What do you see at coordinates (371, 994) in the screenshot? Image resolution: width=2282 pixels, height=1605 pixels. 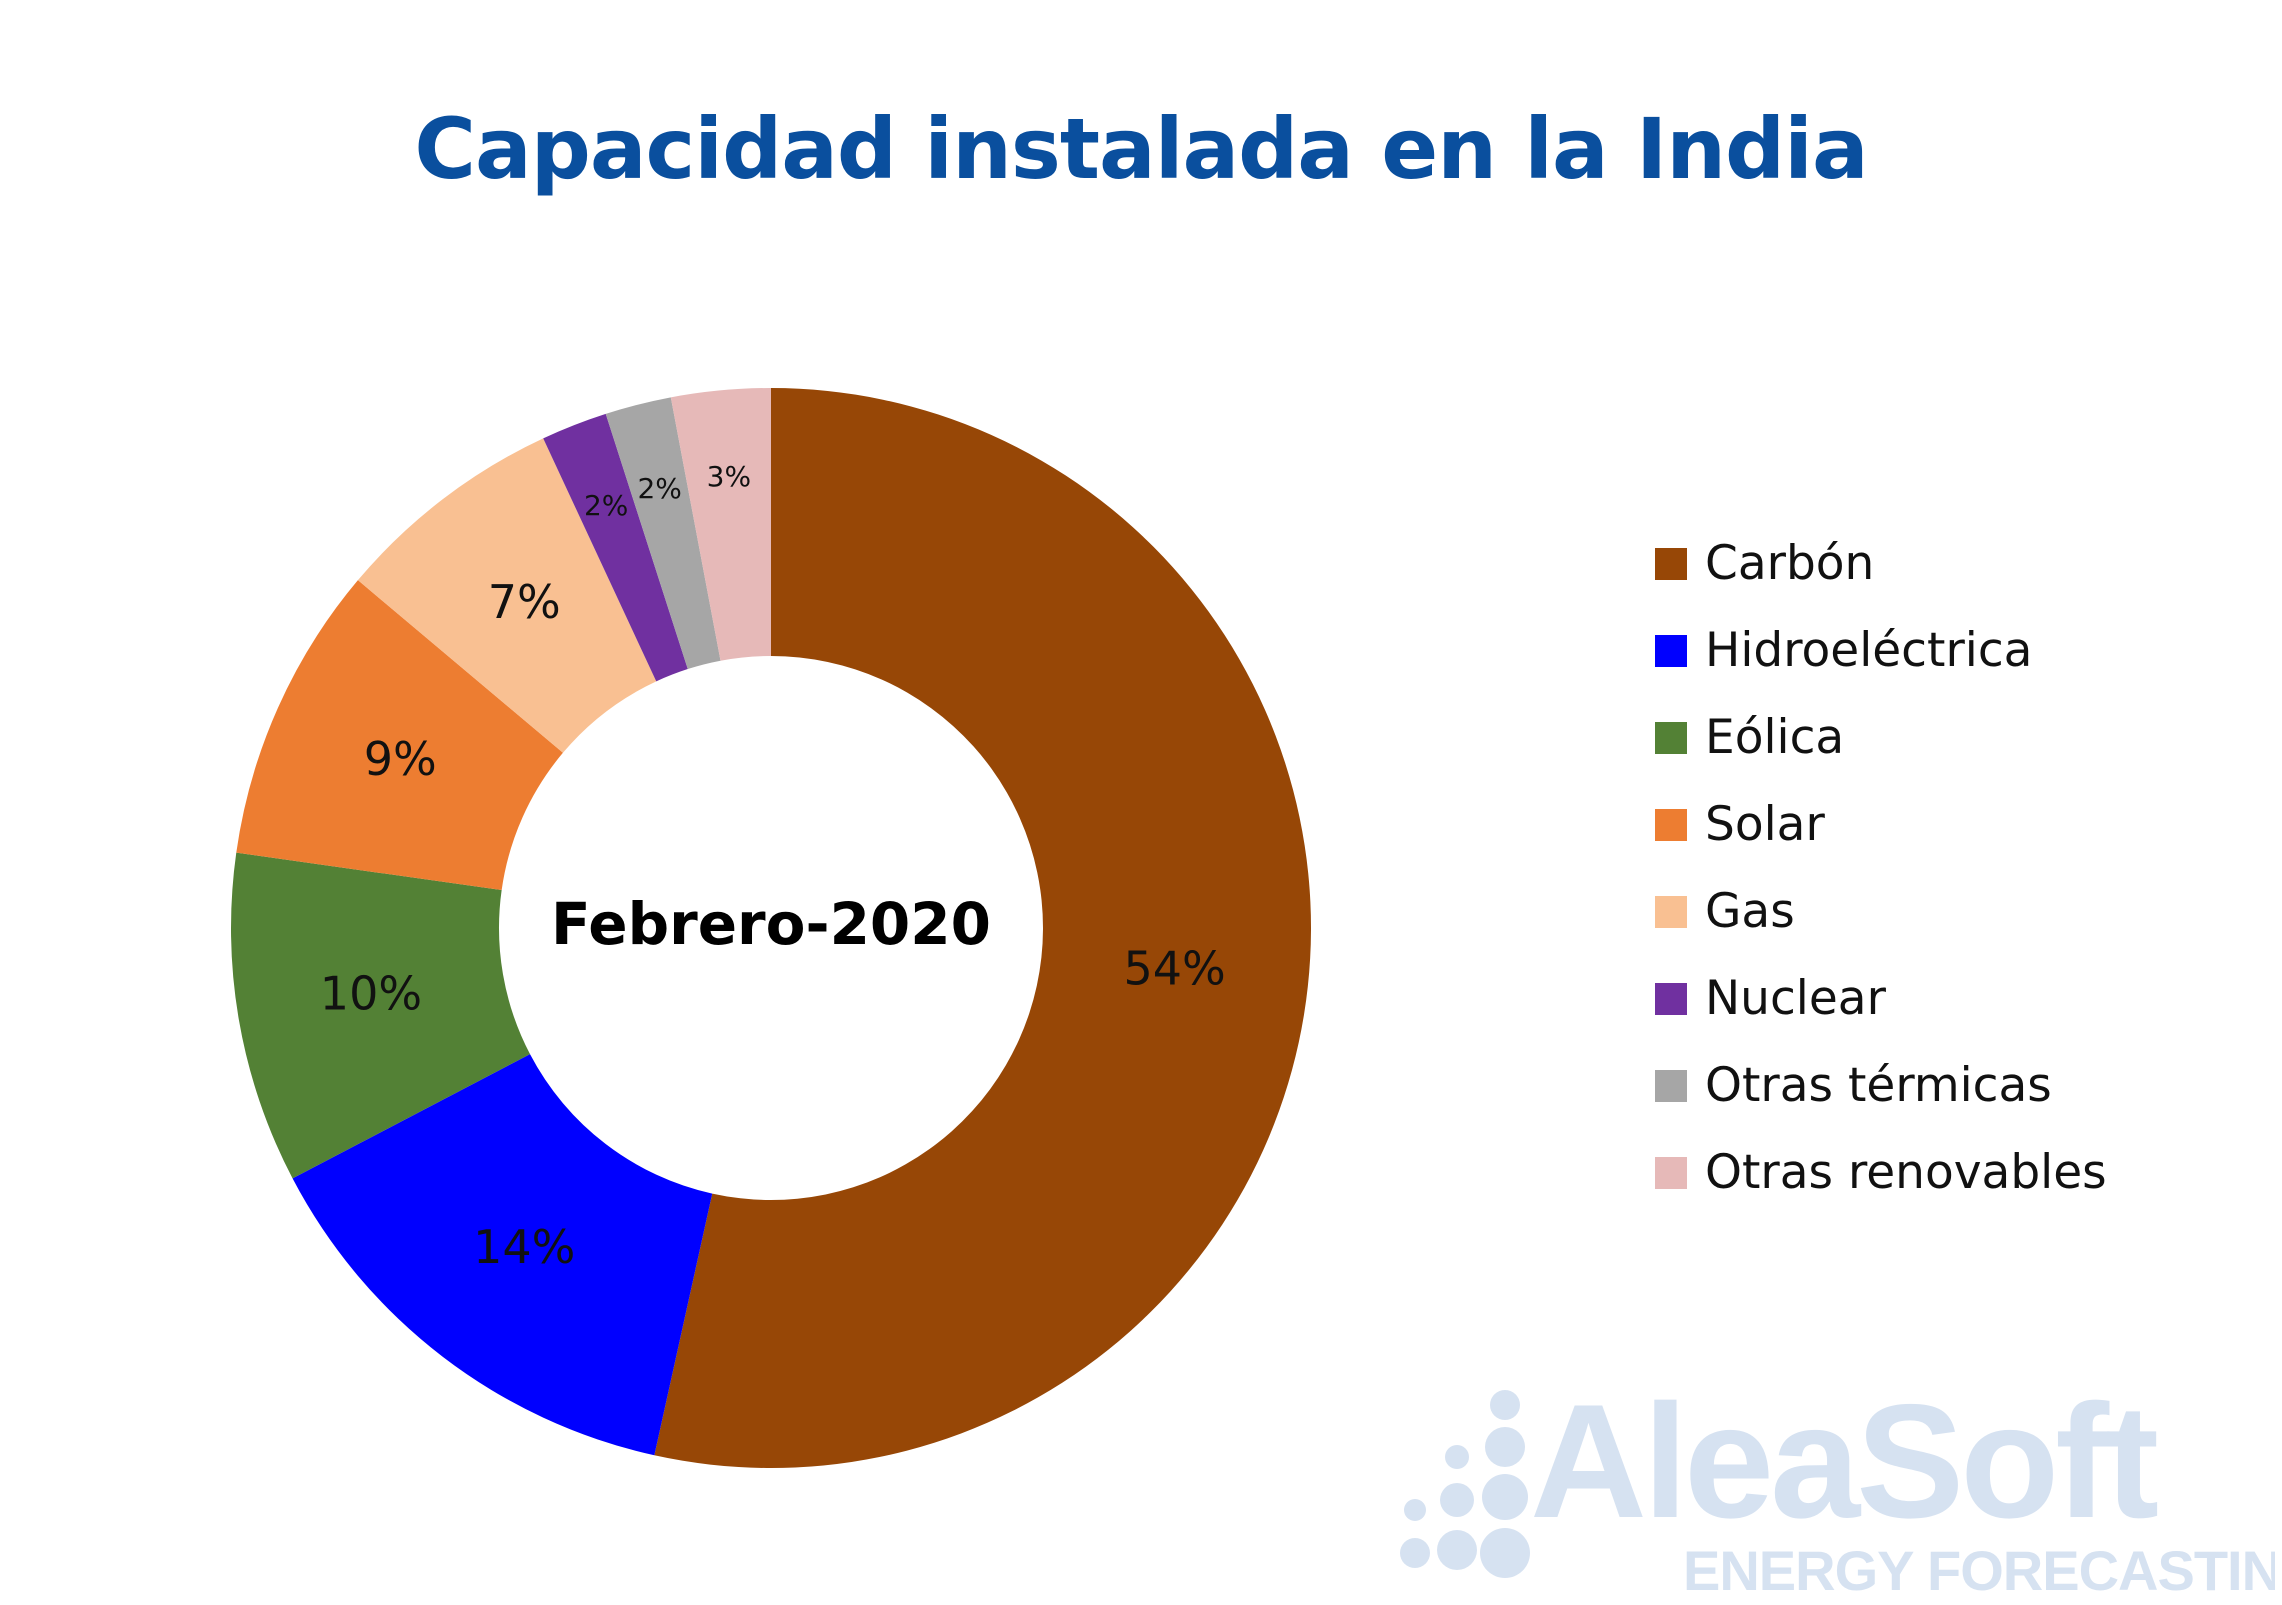 I see `slice-label-eolica: 10%` at bounding box center [371, 994].